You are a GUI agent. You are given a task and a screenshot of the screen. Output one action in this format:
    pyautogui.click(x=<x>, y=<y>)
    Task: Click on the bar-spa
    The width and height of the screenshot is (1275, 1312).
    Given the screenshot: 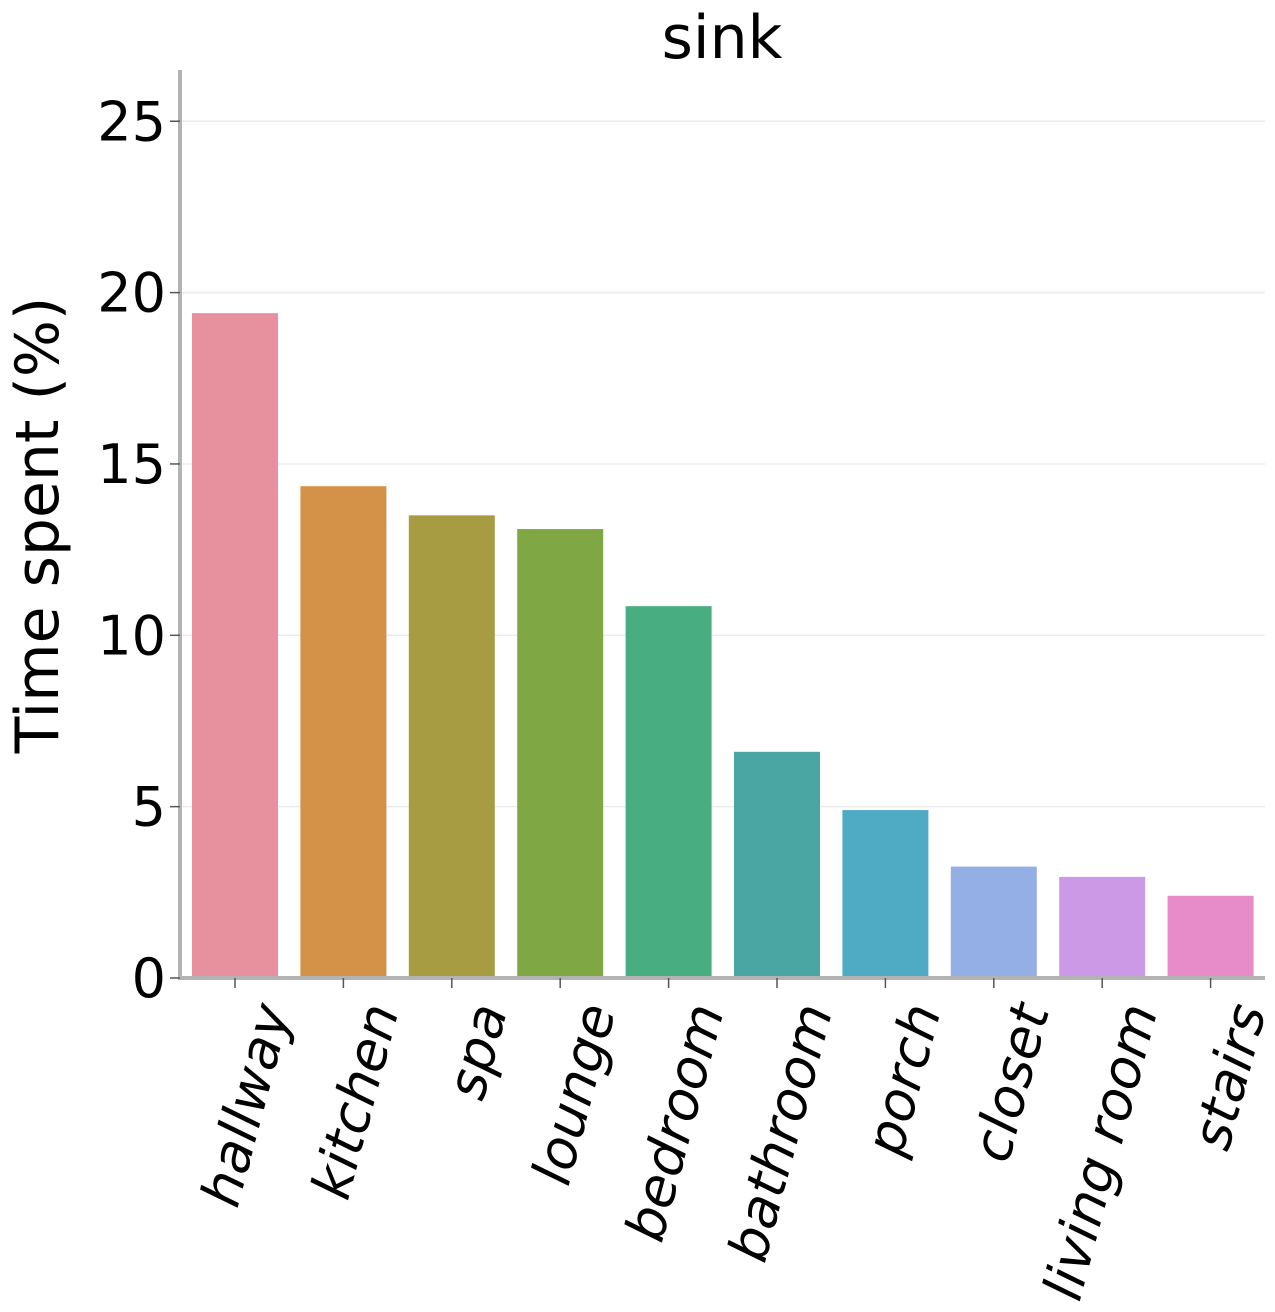 What is the action you would take?
    pyautogui.click(x=451, y=746)
    